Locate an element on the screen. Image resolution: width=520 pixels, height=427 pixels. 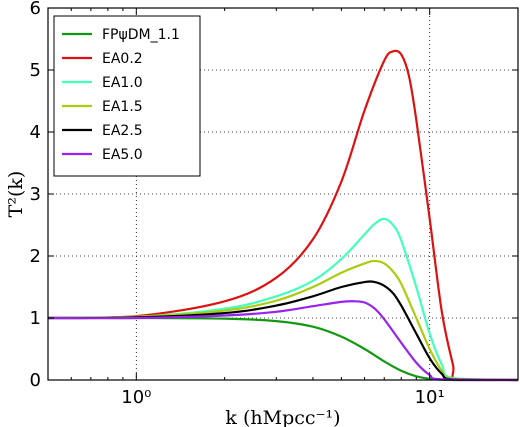
series-line is located at coordinates (282, 349).